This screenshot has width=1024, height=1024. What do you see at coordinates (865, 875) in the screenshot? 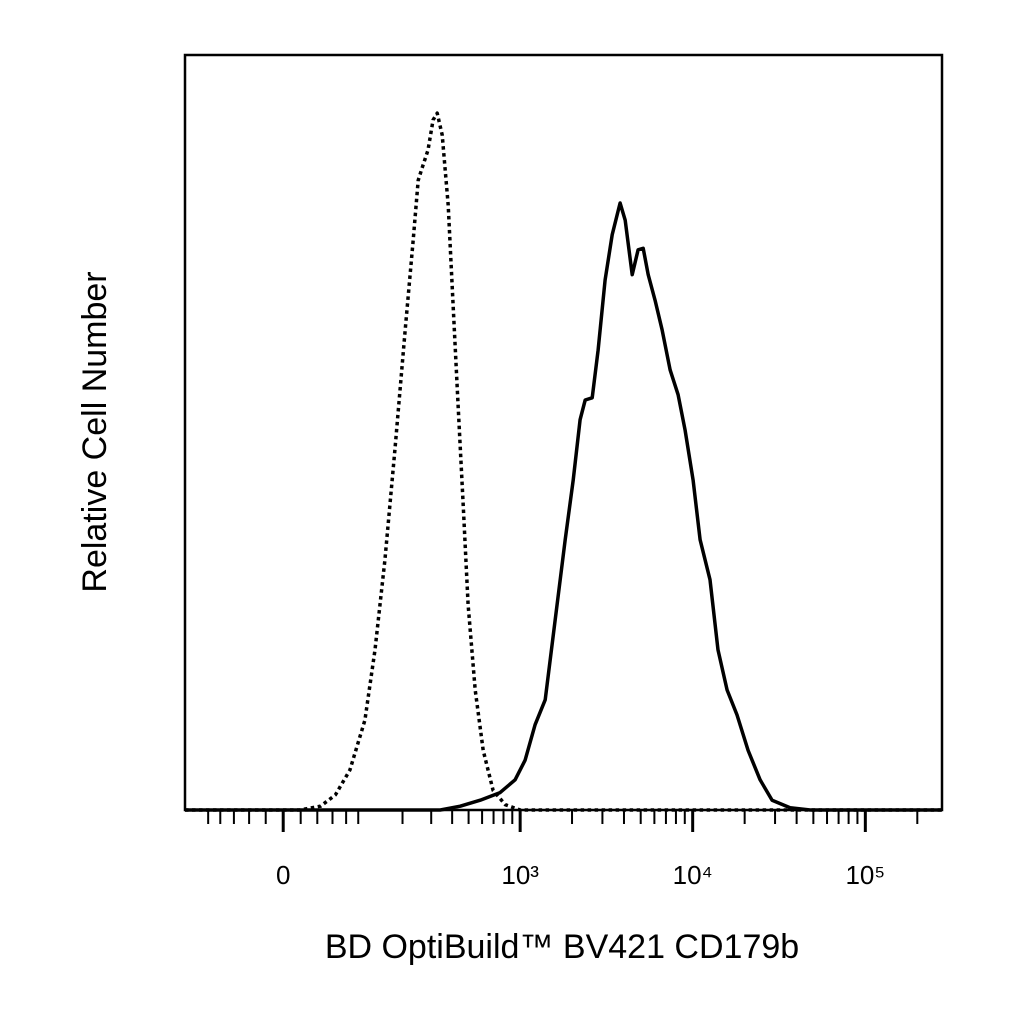
I see `x-tick-label: 10⁵` at bounding box center [865, 875].